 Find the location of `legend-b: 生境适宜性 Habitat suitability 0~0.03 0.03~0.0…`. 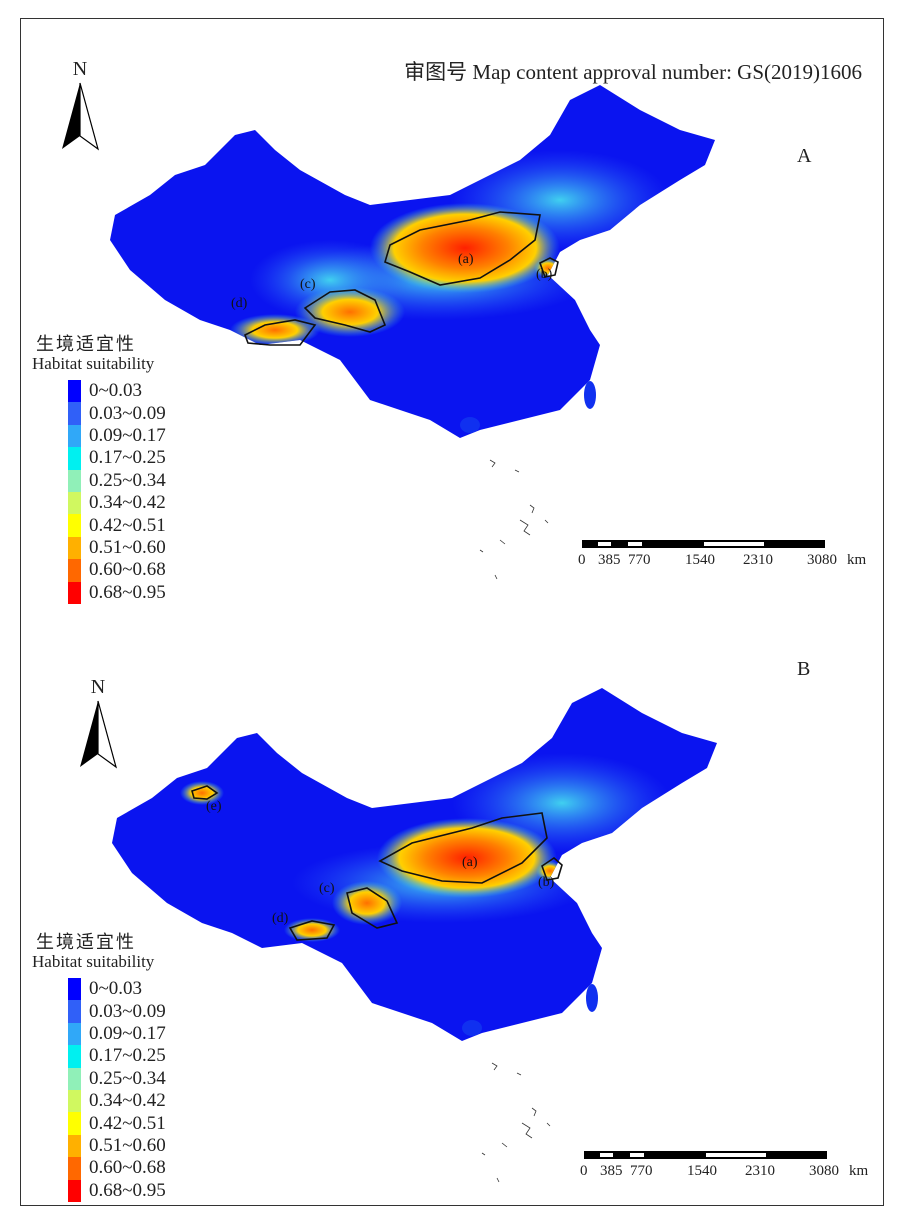

legend-b: 生境适宜性 Habitat suitability 0~0.03 0.03~0.0… is located at coordinates (99, 1065).